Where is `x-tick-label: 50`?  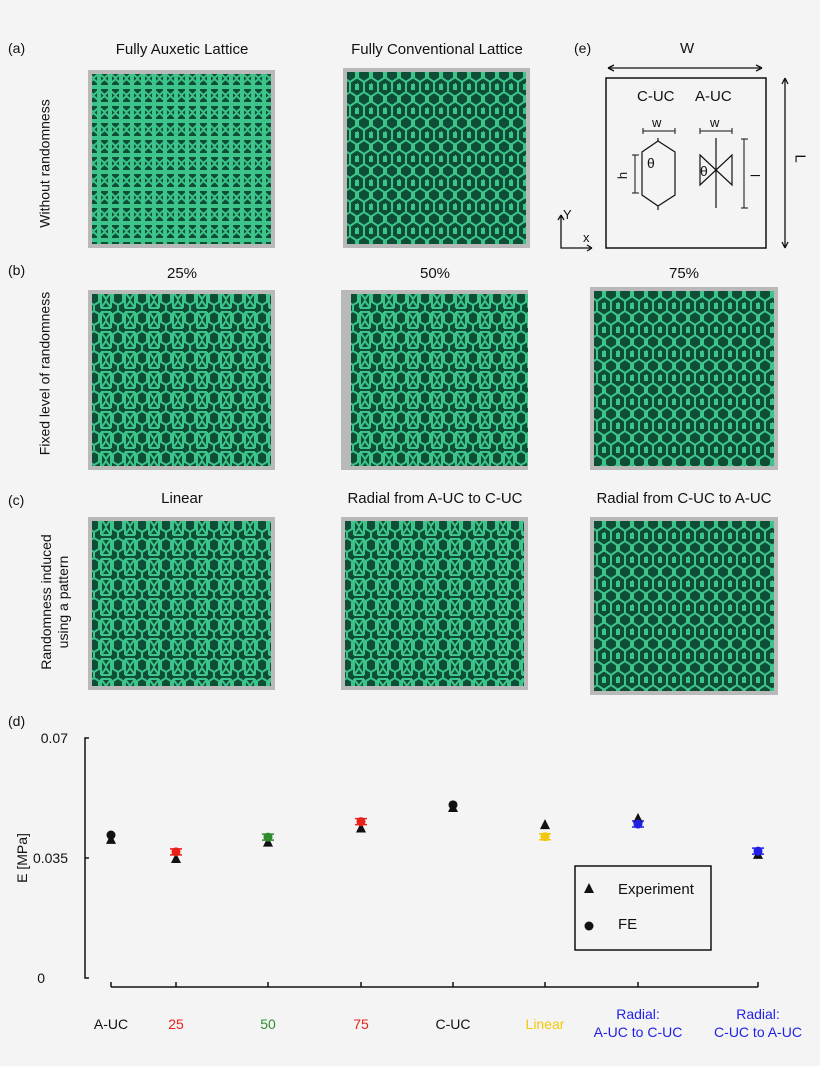 x-tick-label: 50 is located at coordinates (268, 1024).